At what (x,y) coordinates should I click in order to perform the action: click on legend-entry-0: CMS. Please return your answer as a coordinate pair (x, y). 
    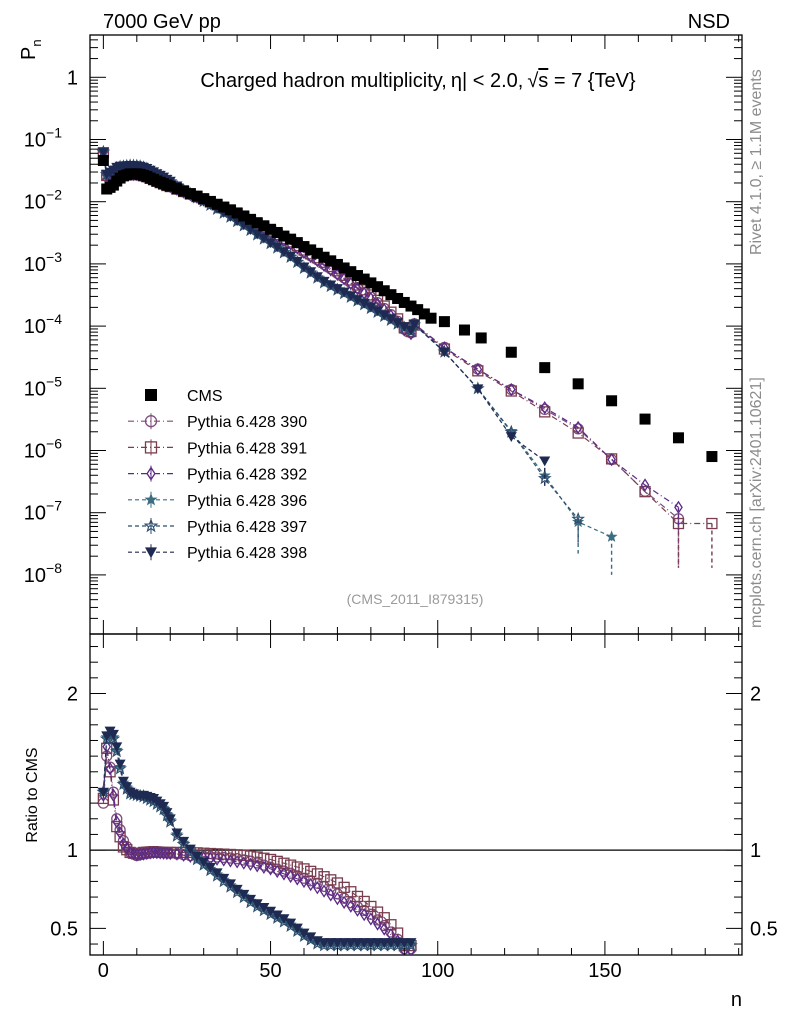
    Looking at the image, I should click on (184, 396).